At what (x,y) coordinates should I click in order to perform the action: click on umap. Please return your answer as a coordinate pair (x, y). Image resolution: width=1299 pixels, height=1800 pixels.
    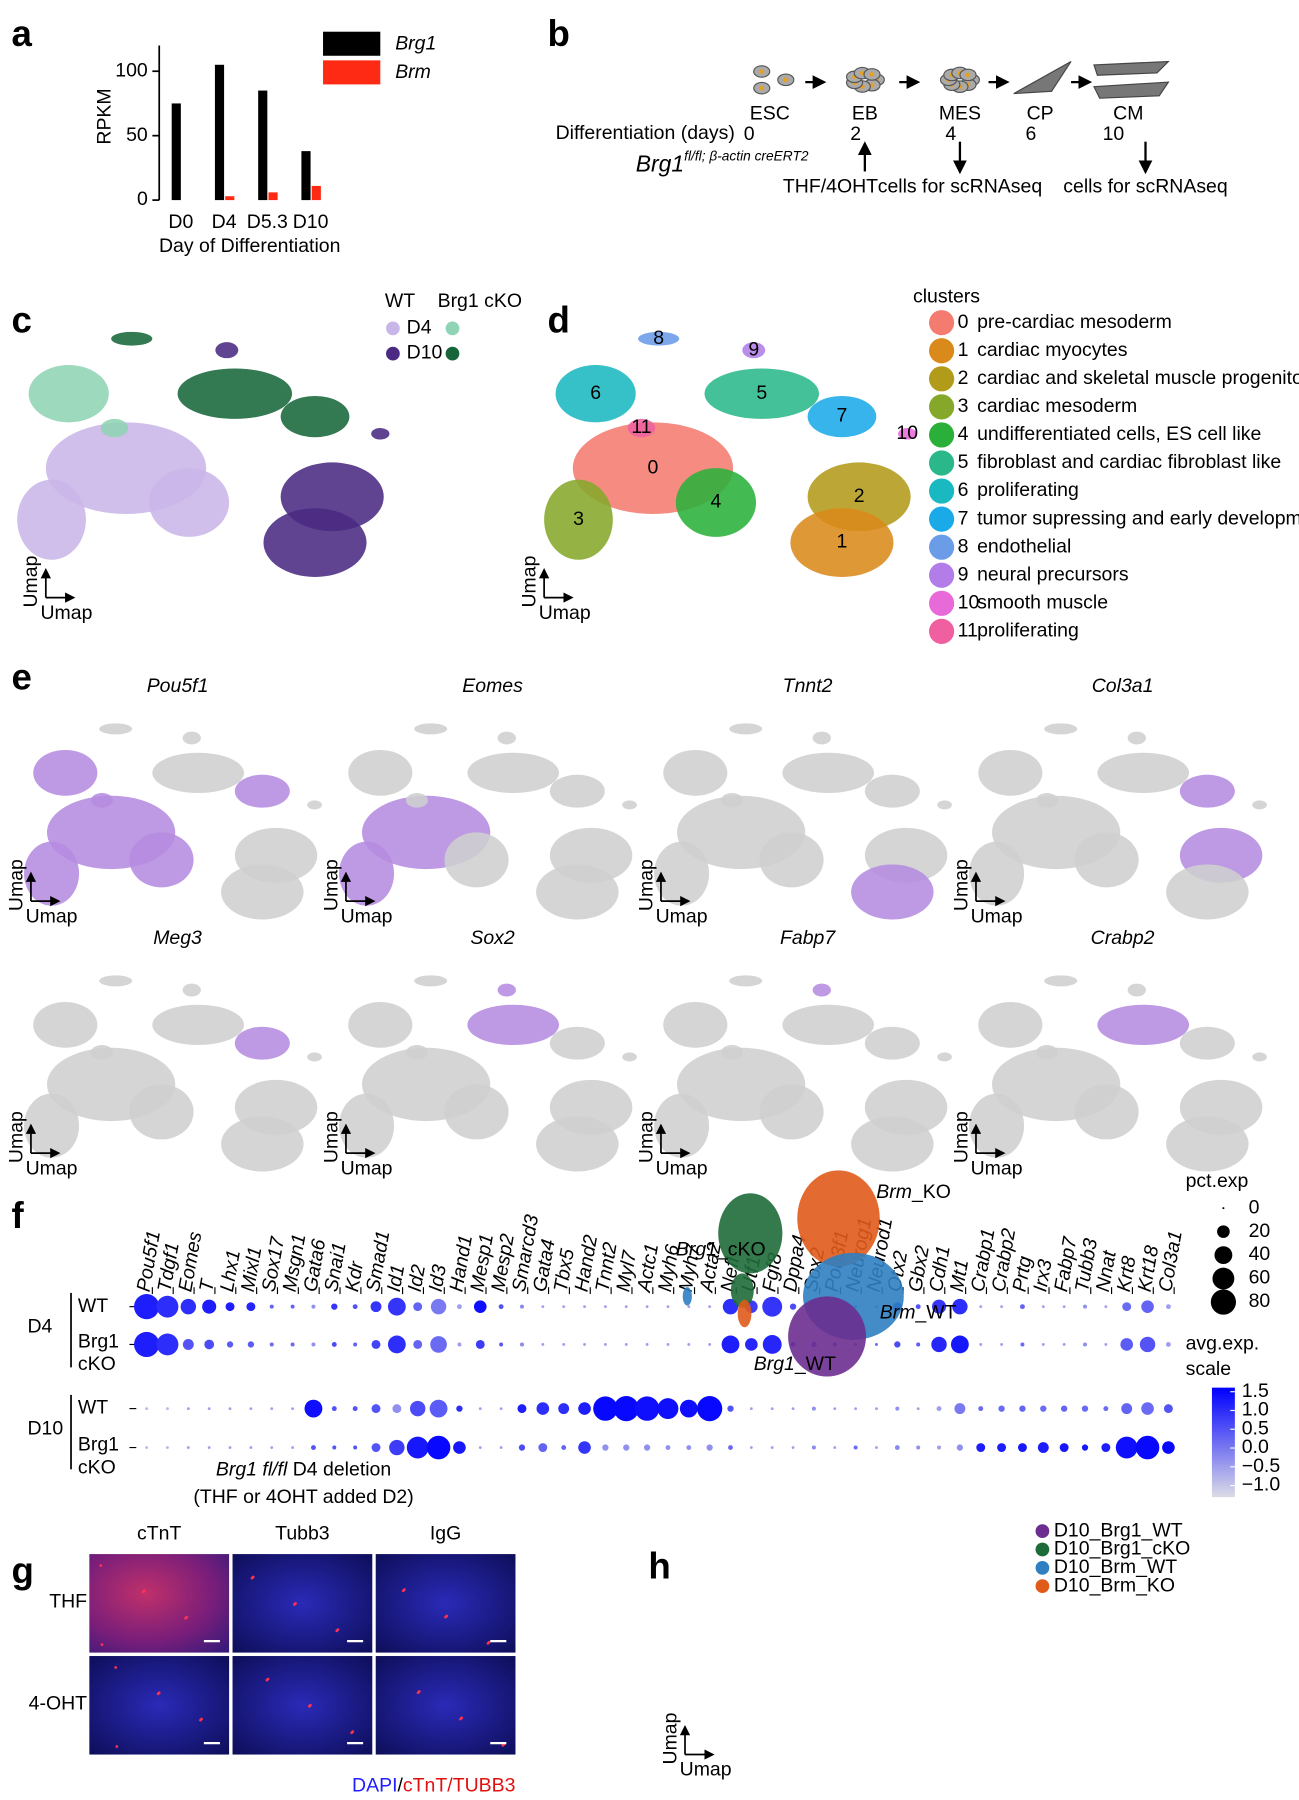
    Looking at the image, I should click on (173, 821).